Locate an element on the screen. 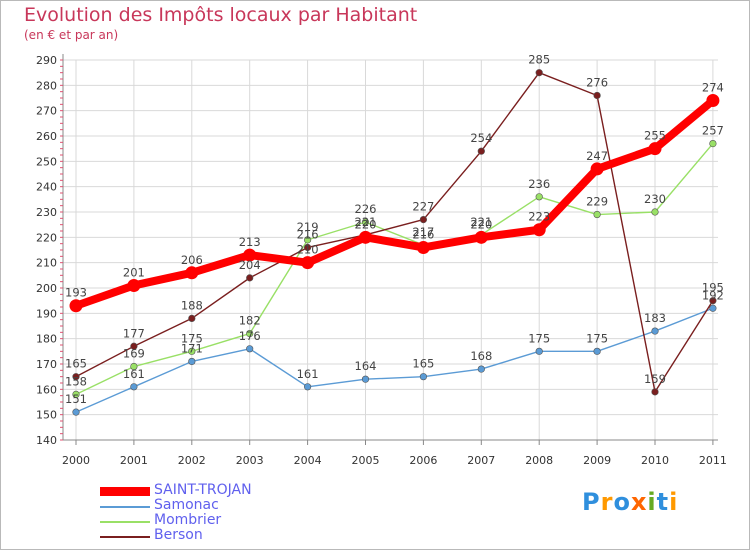  data-point-berson-2011 is located at coordinates (713, 301).